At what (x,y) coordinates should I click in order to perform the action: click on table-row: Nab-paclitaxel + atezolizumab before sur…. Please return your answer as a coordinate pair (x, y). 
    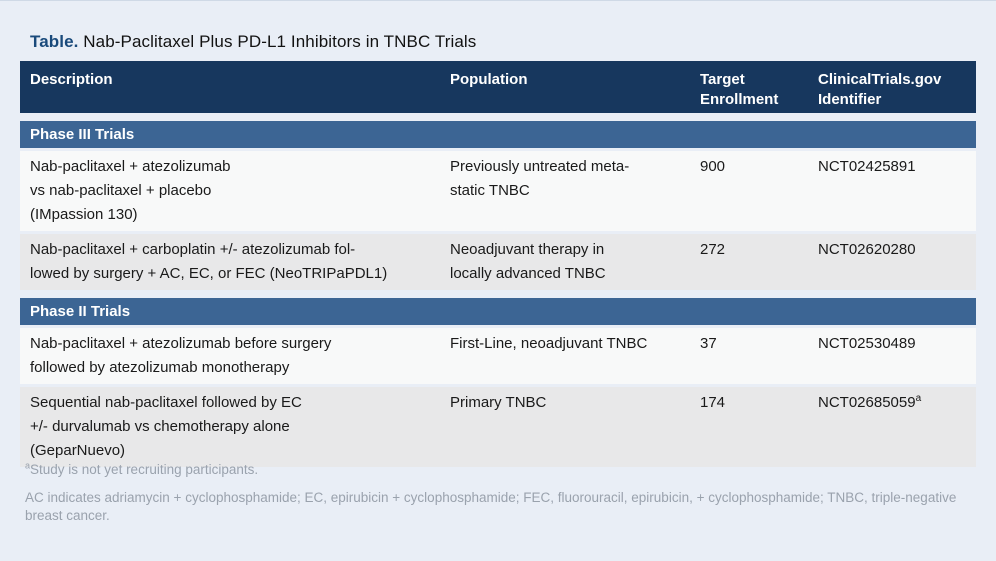
    Looking at the image, I should click on (498, 356).